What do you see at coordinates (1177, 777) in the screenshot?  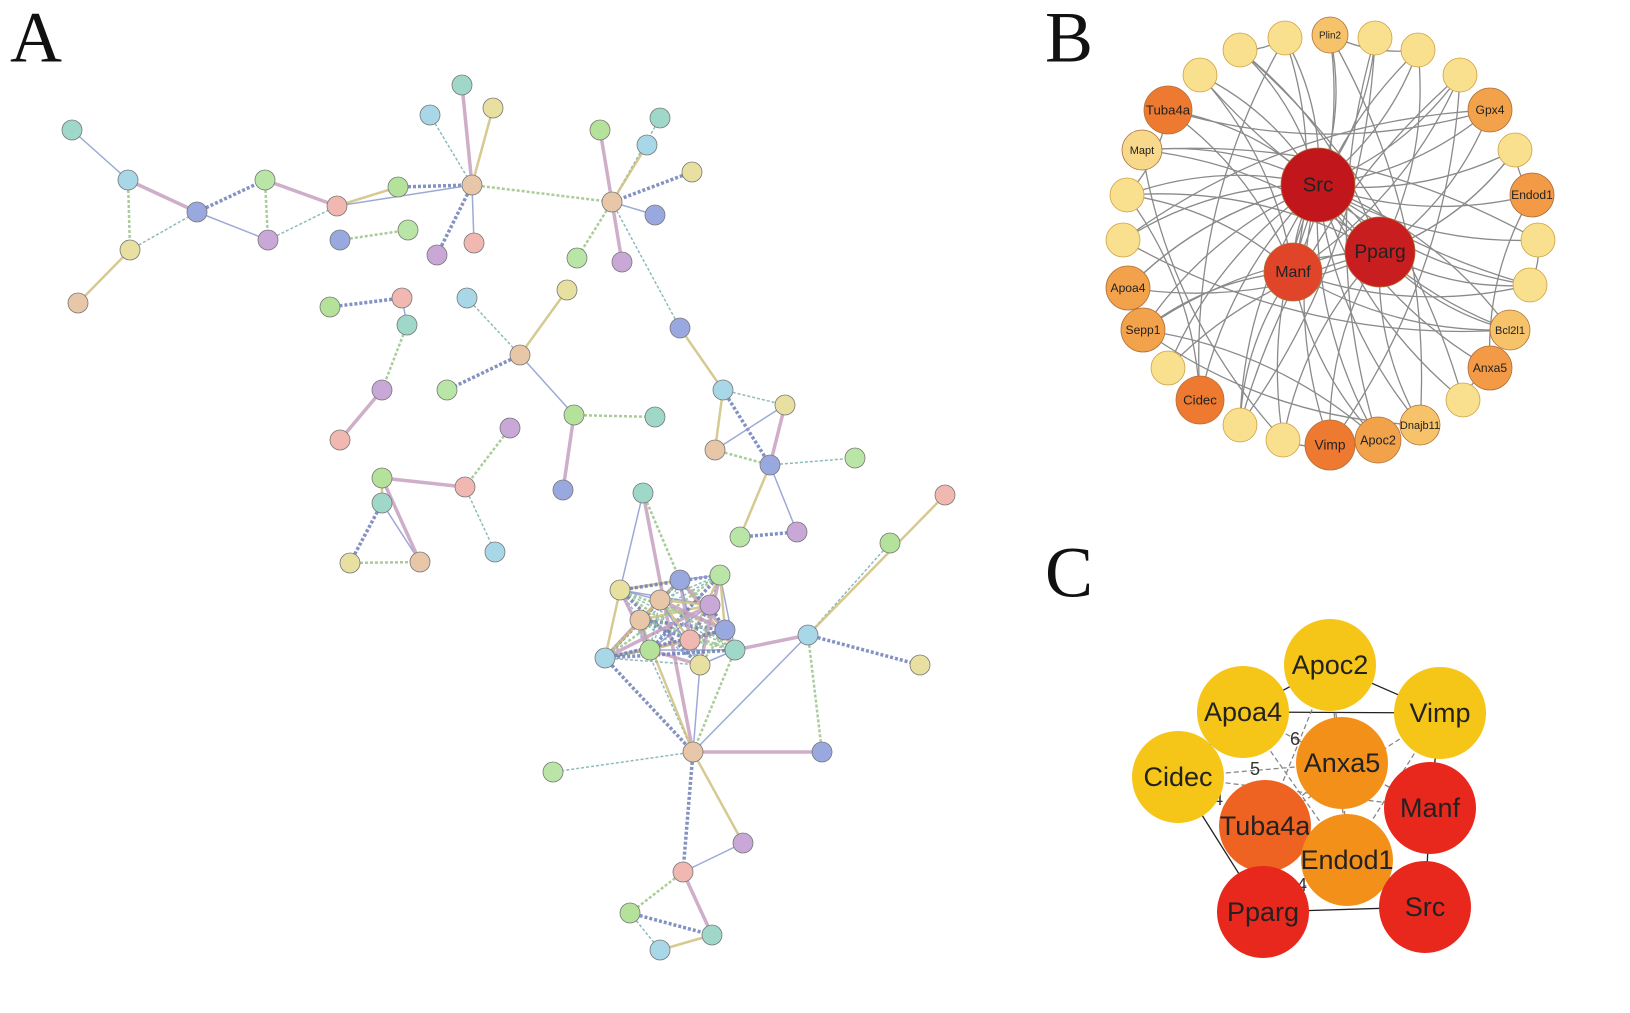 I see `node-label: Cidec` at bounding box center [1177, 777].